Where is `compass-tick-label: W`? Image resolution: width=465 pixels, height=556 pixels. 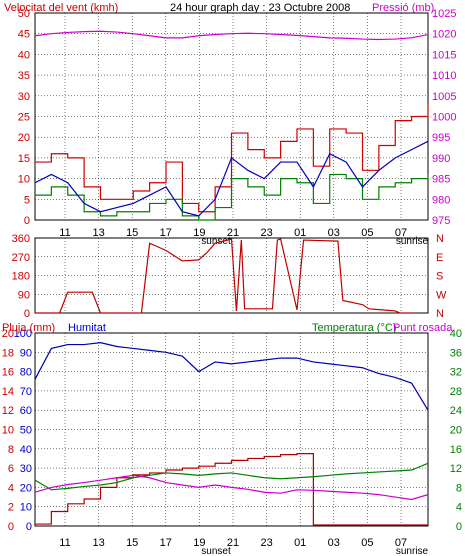 compass-tick-label: W is located at coordinates (441, 295).